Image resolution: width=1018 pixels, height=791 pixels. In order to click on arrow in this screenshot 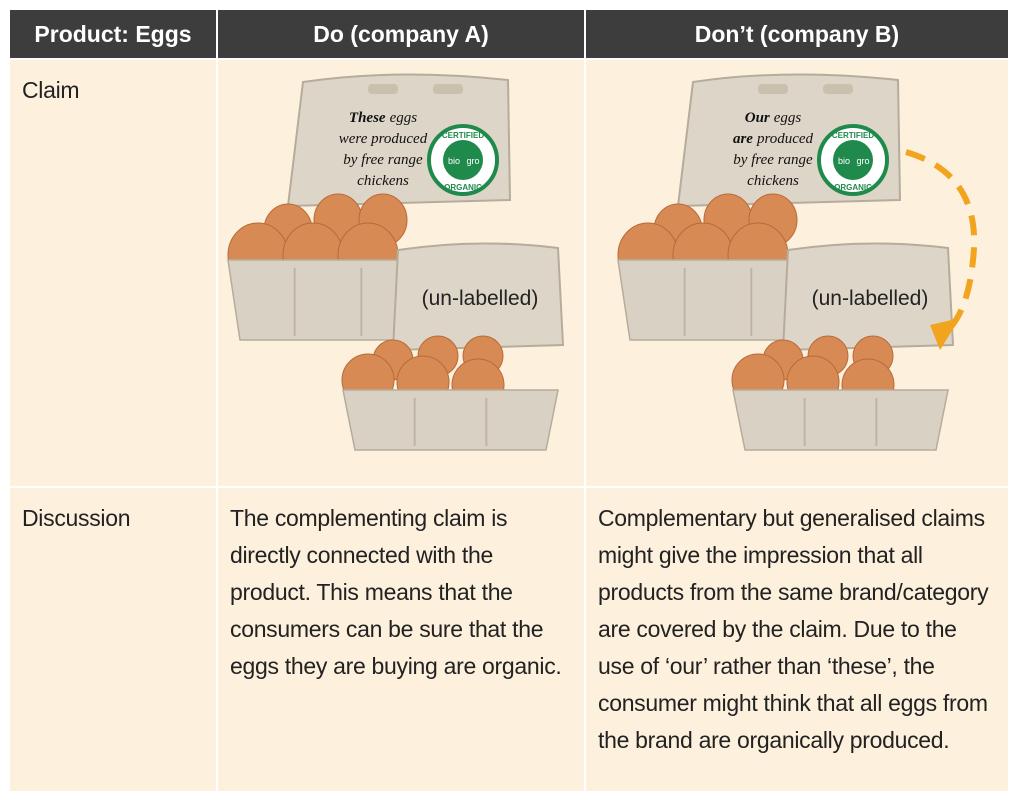, I will do `click(941, 241)`.